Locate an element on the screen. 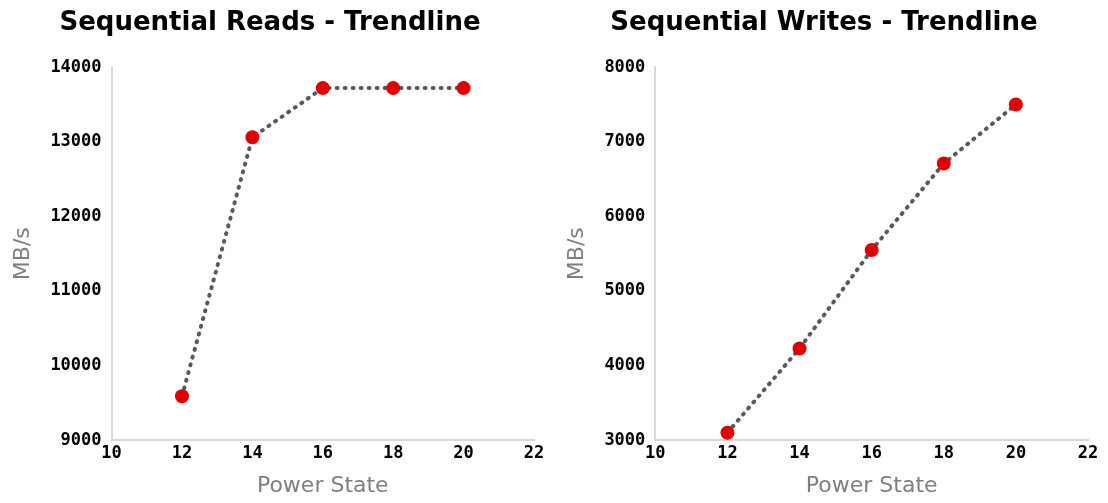 Image resolution: width=1108 pixels, height=503 pixels. y-tick-label: 3000 is located at coordinates (625, 438).